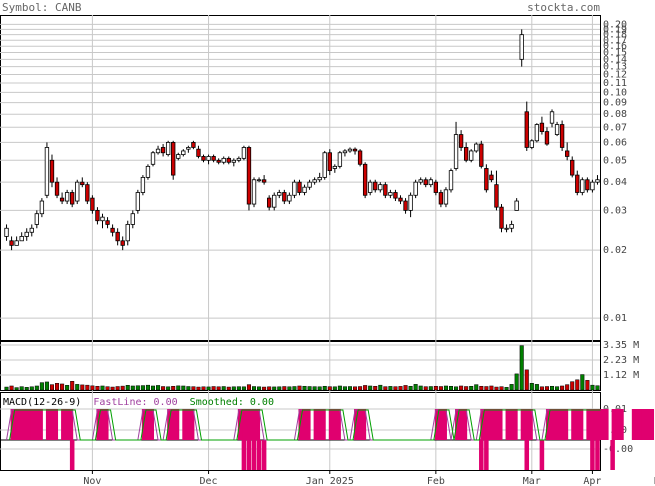  What do you see at coordinates (436, 481) in the screenshot?
I see `x-tick-label: Feb` at bounding box center [436, 481].